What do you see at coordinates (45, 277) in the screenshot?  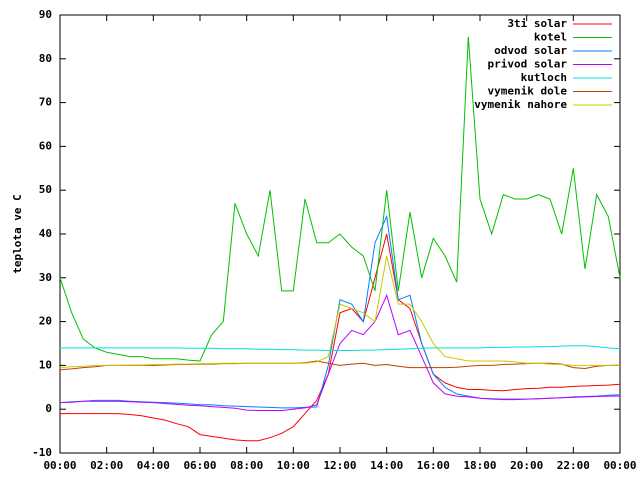 I see `y-tick-label: 30` at bounding box center [45, 277].